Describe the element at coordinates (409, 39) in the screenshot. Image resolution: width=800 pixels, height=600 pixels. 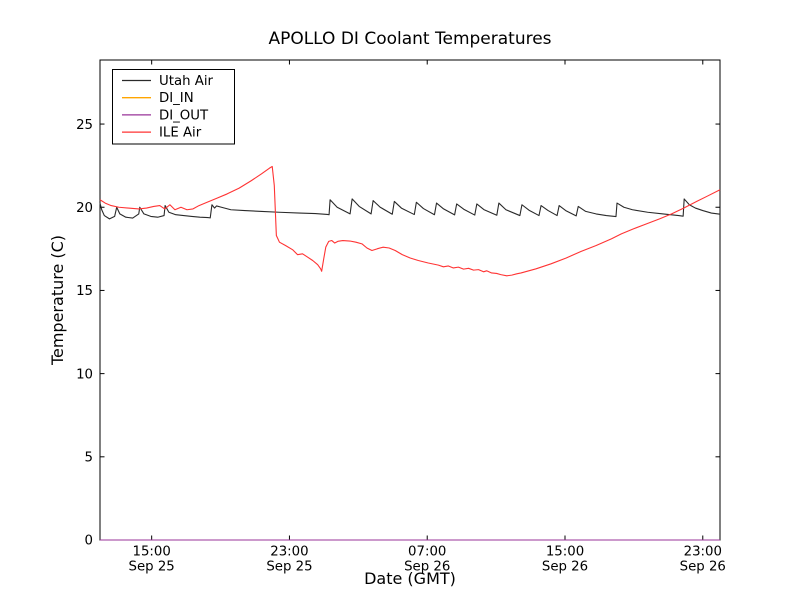
I see `chart-title: APOLLO DI Coolant Temperatures` at that location.